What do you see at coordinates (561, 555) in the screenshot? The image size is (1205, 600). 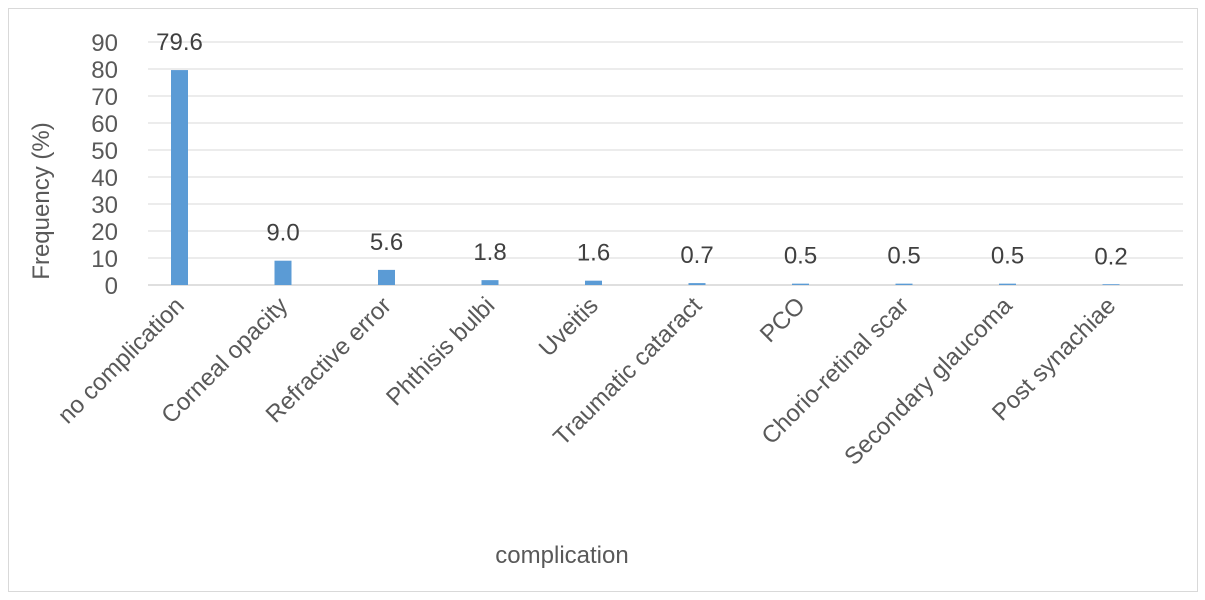 I see `x-axis-title: complication` at bounding box center [561, 555].